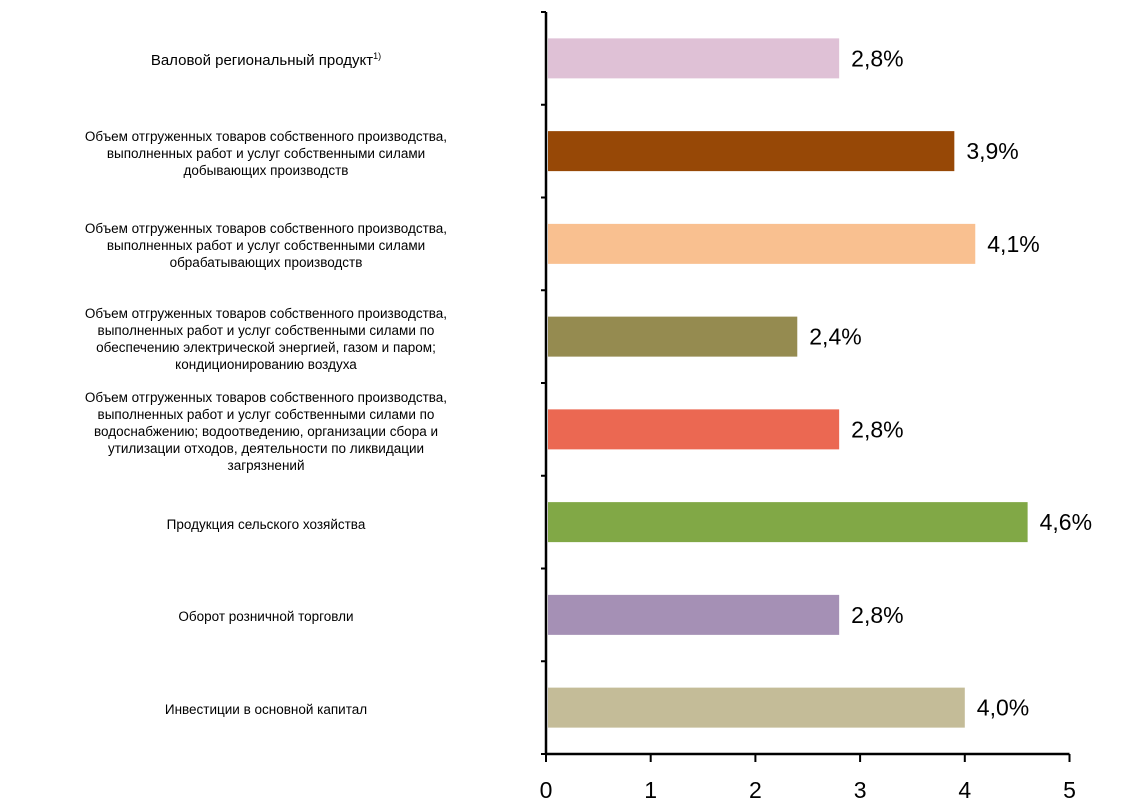  What do you see at coordinates (546, 789) in the screenshot?
I see `x-tick-label: 0` at bounding box center [546, 789].